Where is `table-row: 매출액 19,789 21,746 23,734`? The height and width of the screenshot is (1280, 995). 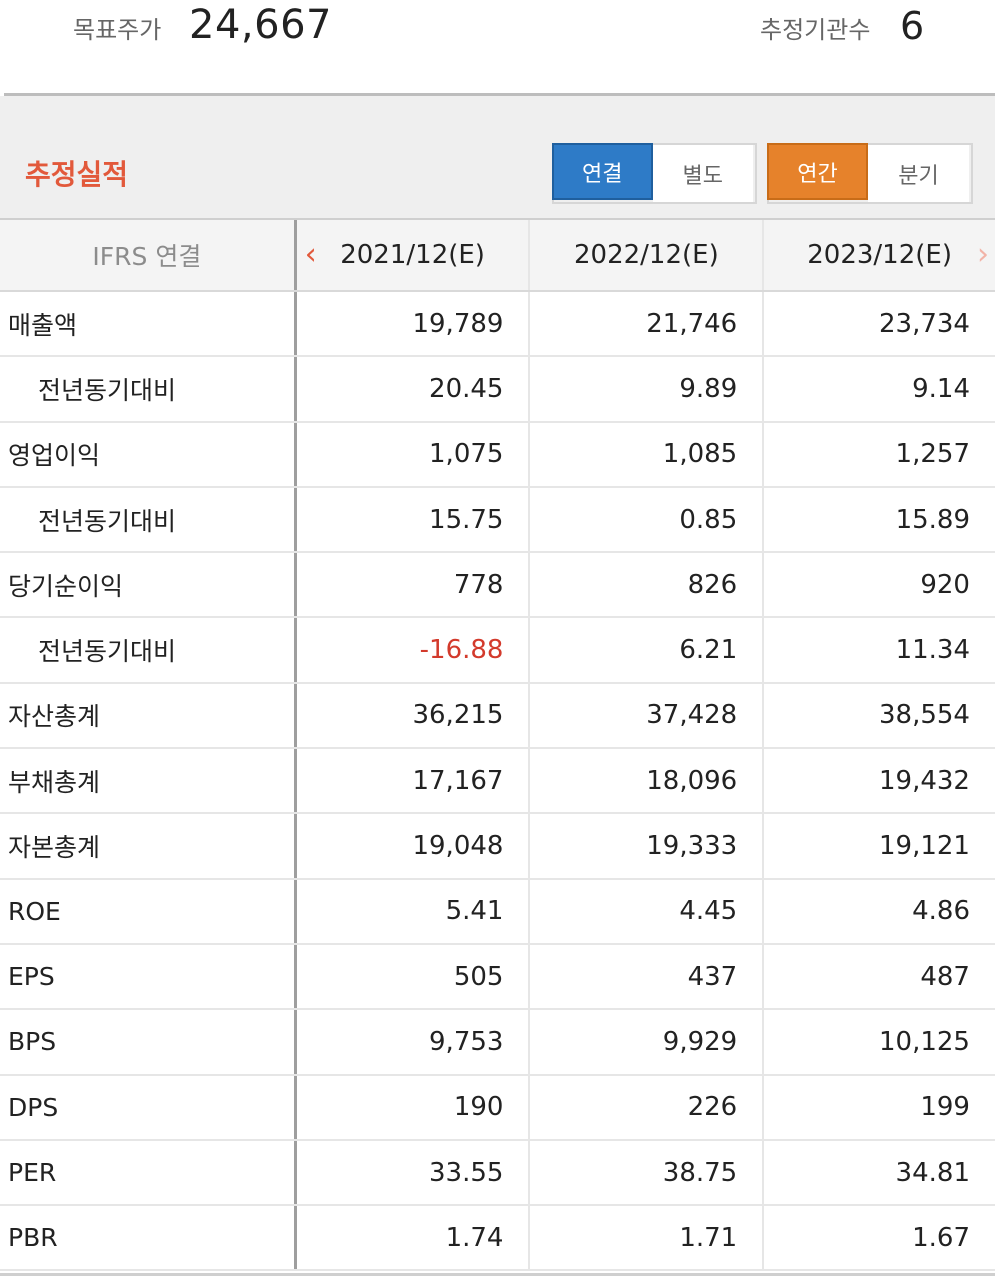
table-row: 매출액 19,789 21,746 23,734 is located at coordinates (497, 325).